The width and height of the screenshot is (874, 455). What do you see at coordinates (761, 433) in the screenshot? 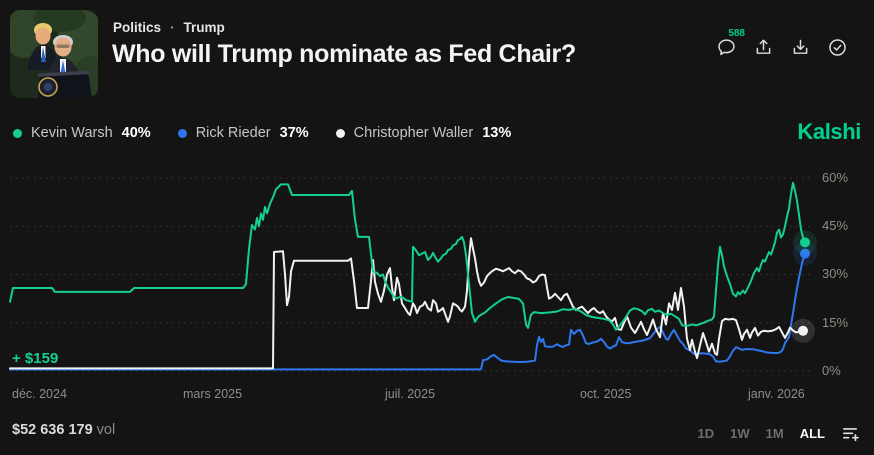
I see `range-buttons: 1D 1W 1M ALL` at bounding box center [761, 433].